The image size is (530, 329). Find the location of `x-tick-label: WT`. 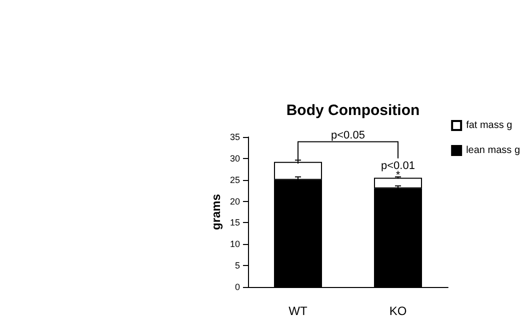

x-tick-label: WT is located at coordinates (298, 311).